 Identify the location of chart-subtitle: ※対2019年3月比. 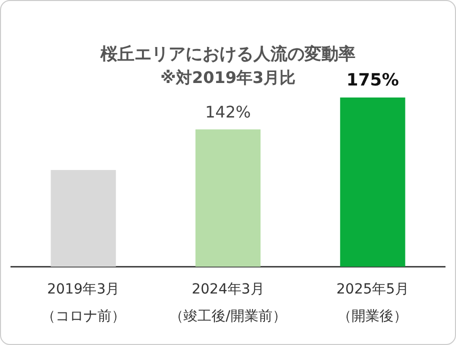
(228, 78).